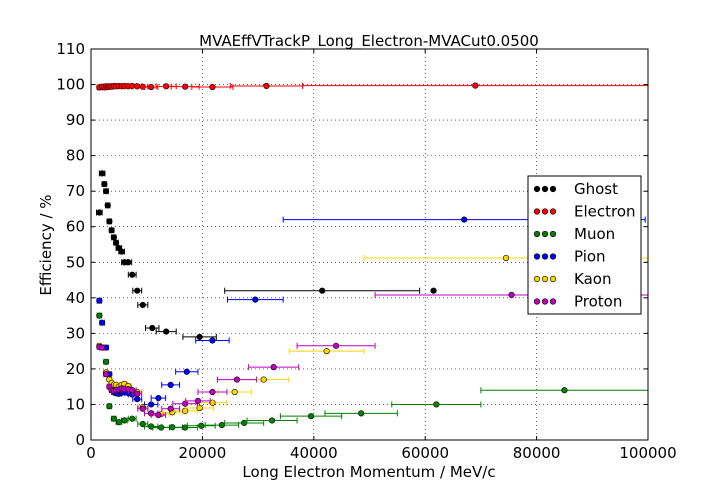  What do you see at coordinates (75, 262) in the screenshot?
I see `y-tick-label: 50` at bounding box center [75, 262].